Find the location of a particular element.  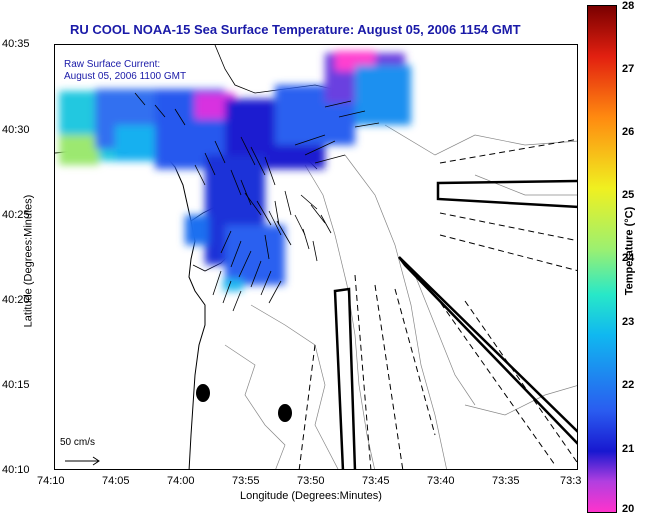

colorbar-tick: 24 is located at coordinates (628, 258).